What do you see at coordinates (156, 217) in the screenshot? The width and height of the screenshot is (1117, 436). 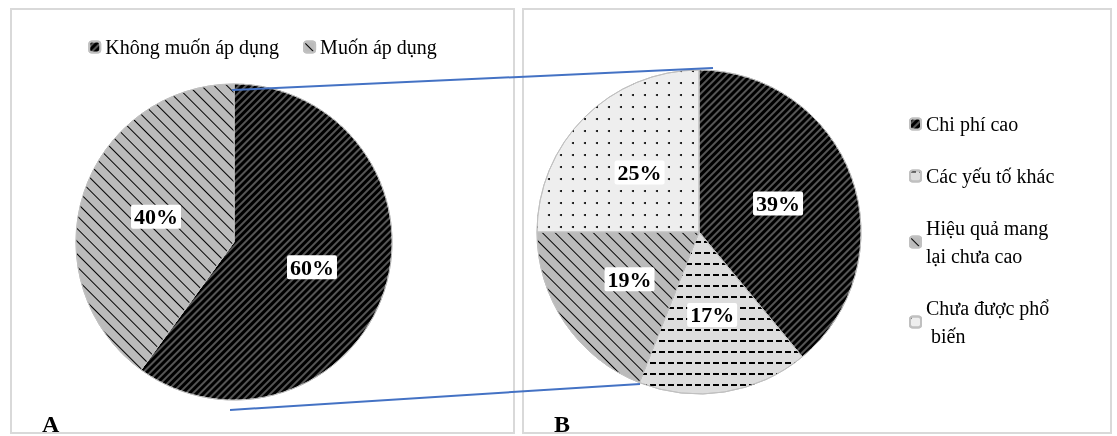 I see `data-label: 40%` at bounding box center [156, 217].